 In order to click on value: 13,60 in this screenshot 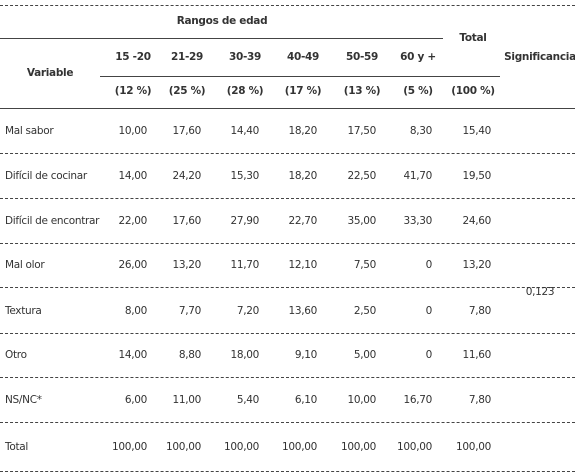, I will do `click(302, 311)`.